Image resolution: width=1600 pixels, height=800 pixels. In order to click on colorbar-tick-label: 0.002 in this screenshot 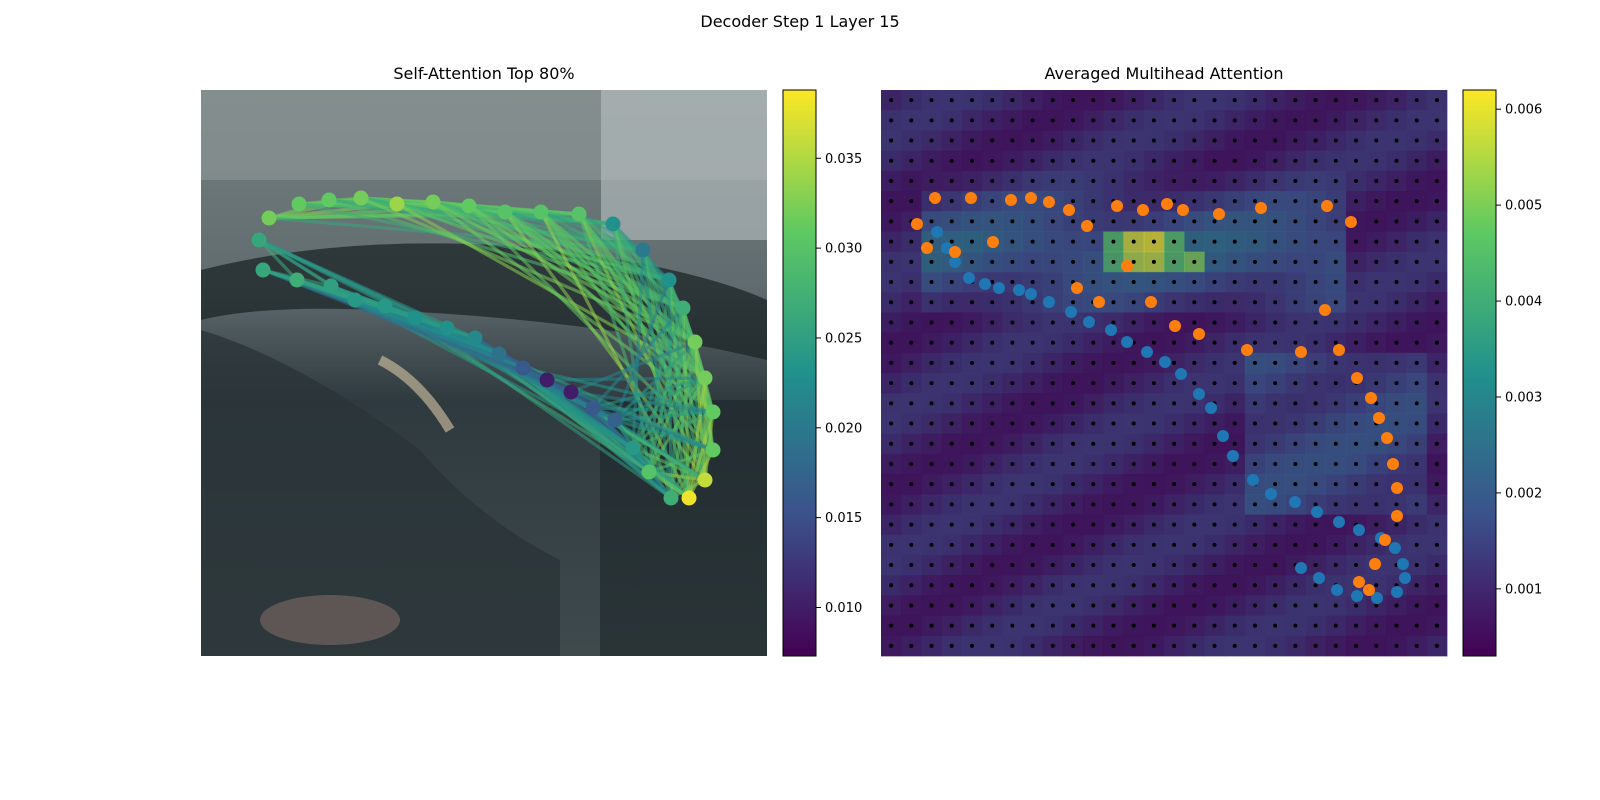, I will do `click(1523, 493)`.